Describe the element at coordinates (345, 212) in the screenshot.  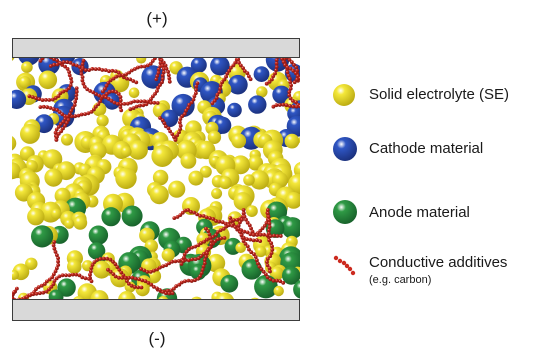
I see `green-sphere-icon` at that location.